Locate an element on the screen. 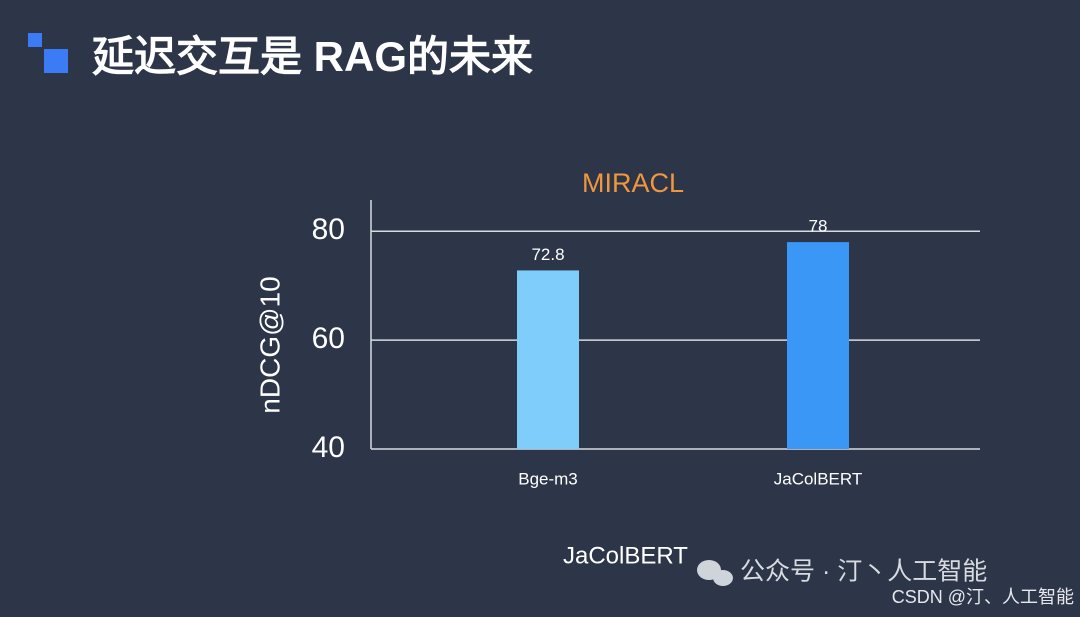  value-label: 72.8 is located at coordinates (547, 254).